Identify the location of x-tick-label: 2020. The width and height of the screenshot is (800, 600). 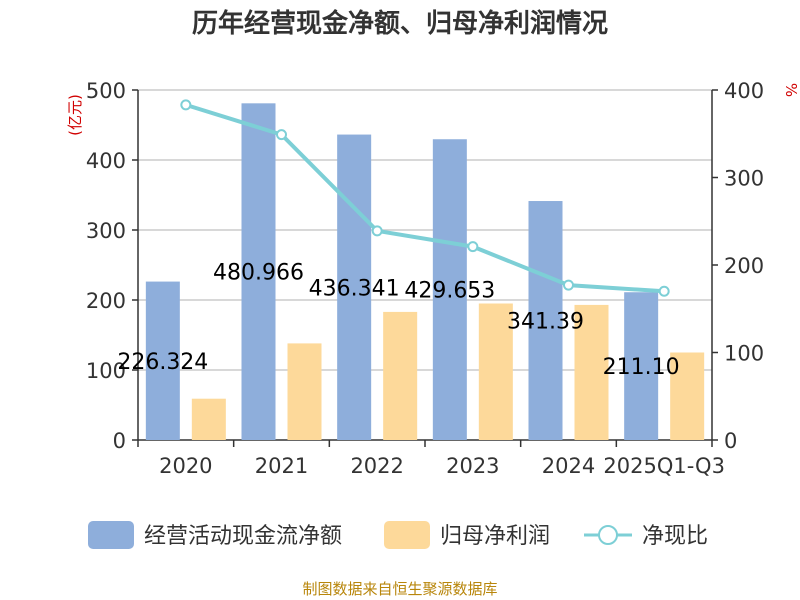
(185, 466).